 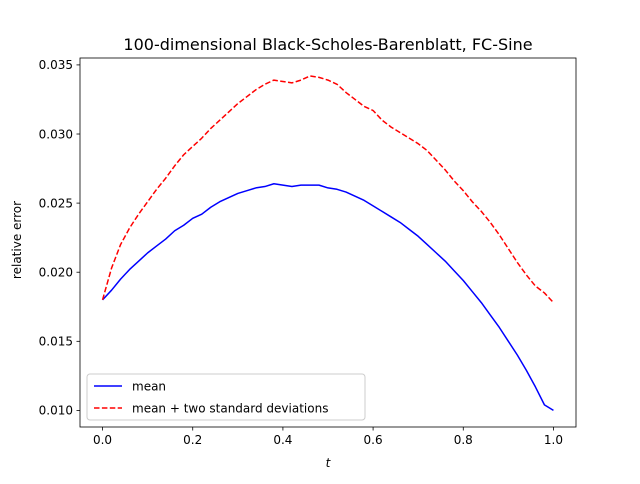 I want to click on legend: mean mean + two standard deviations, so click(x=226, y=397).